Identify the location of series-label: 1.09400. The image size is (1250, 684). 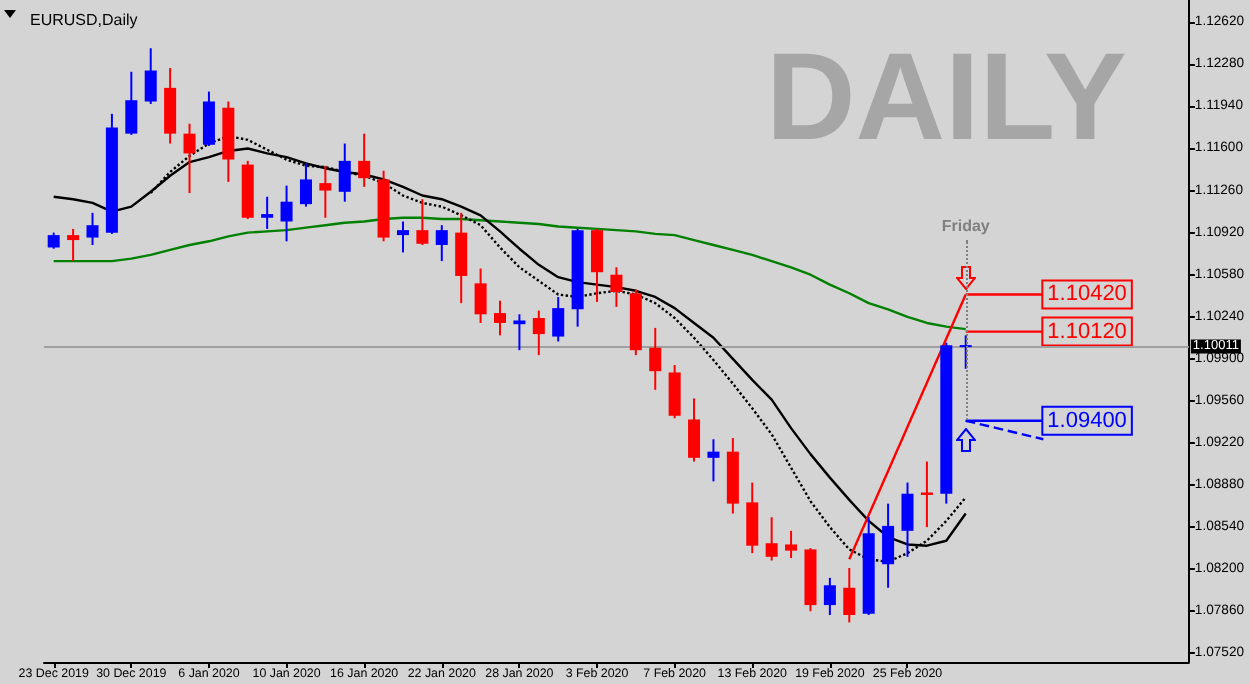
(1087, 420).